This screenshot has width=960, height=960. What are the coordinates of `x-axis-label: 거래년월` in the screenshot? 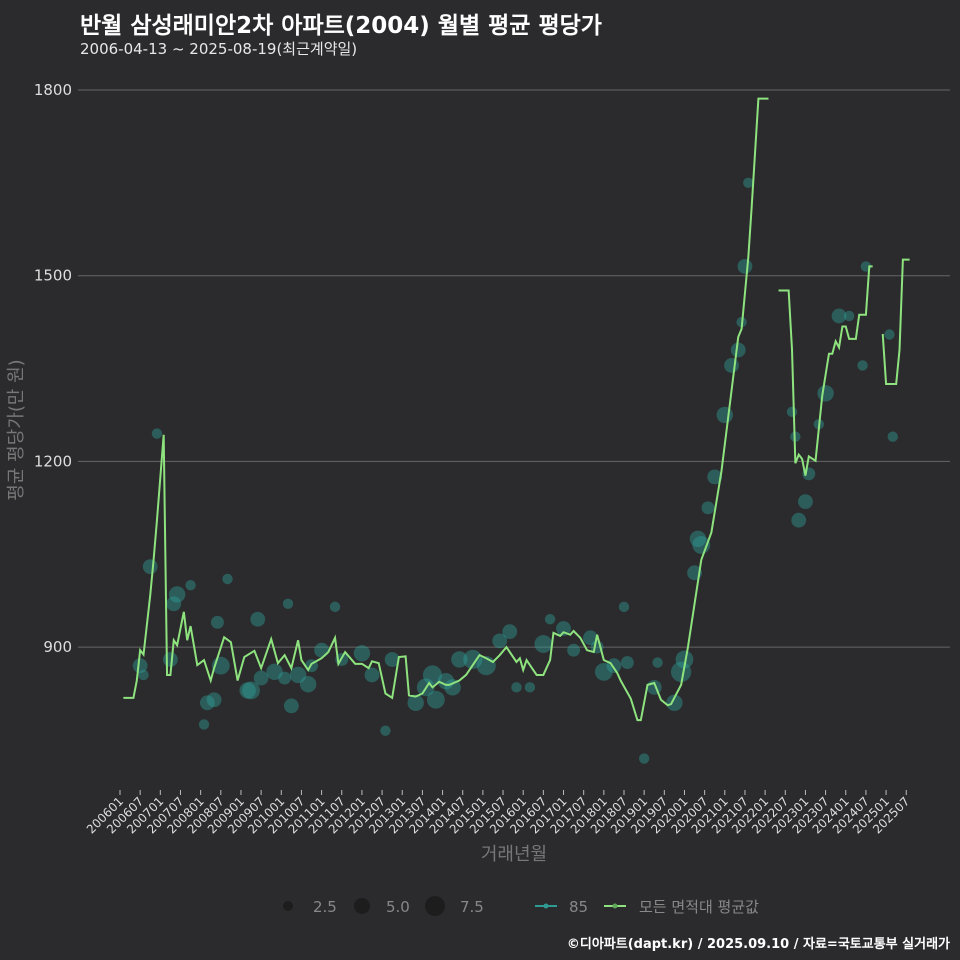 It's located at (514, 854).